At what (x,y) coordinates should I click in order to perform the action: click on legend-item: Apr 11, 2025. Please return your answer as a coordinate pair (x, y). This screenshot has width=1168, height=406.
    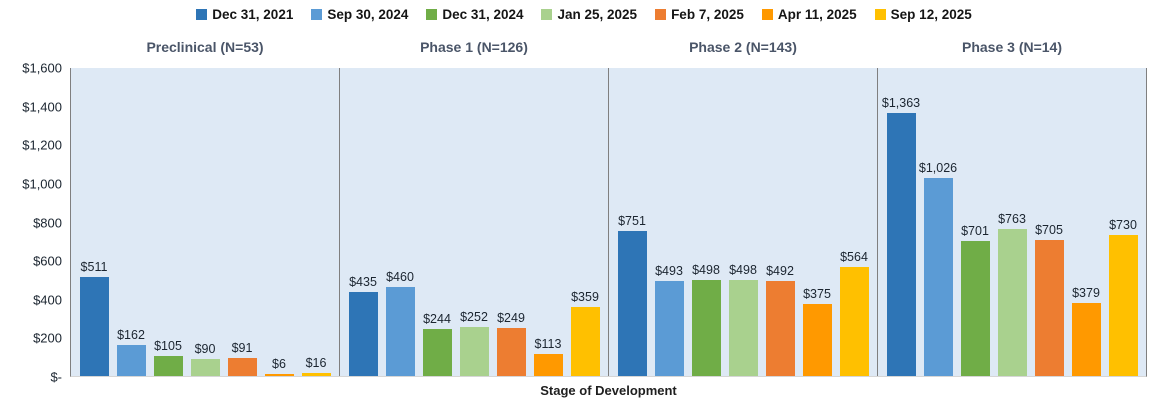
    Looking at the image, I should click on (809, 14).